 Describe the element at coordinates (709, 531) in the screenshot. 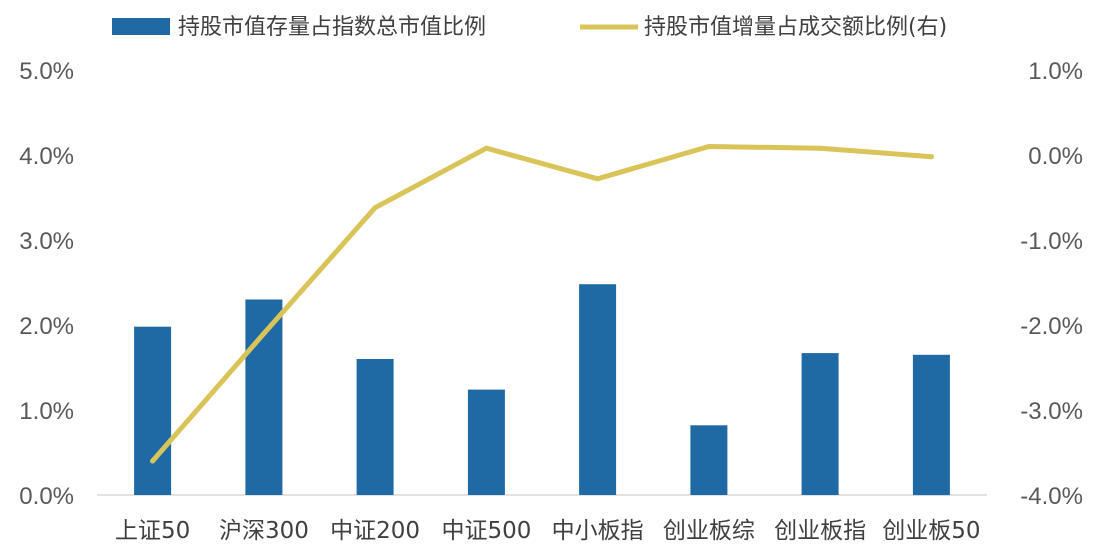

I see `x-tick-label: 创业板综` at that location.